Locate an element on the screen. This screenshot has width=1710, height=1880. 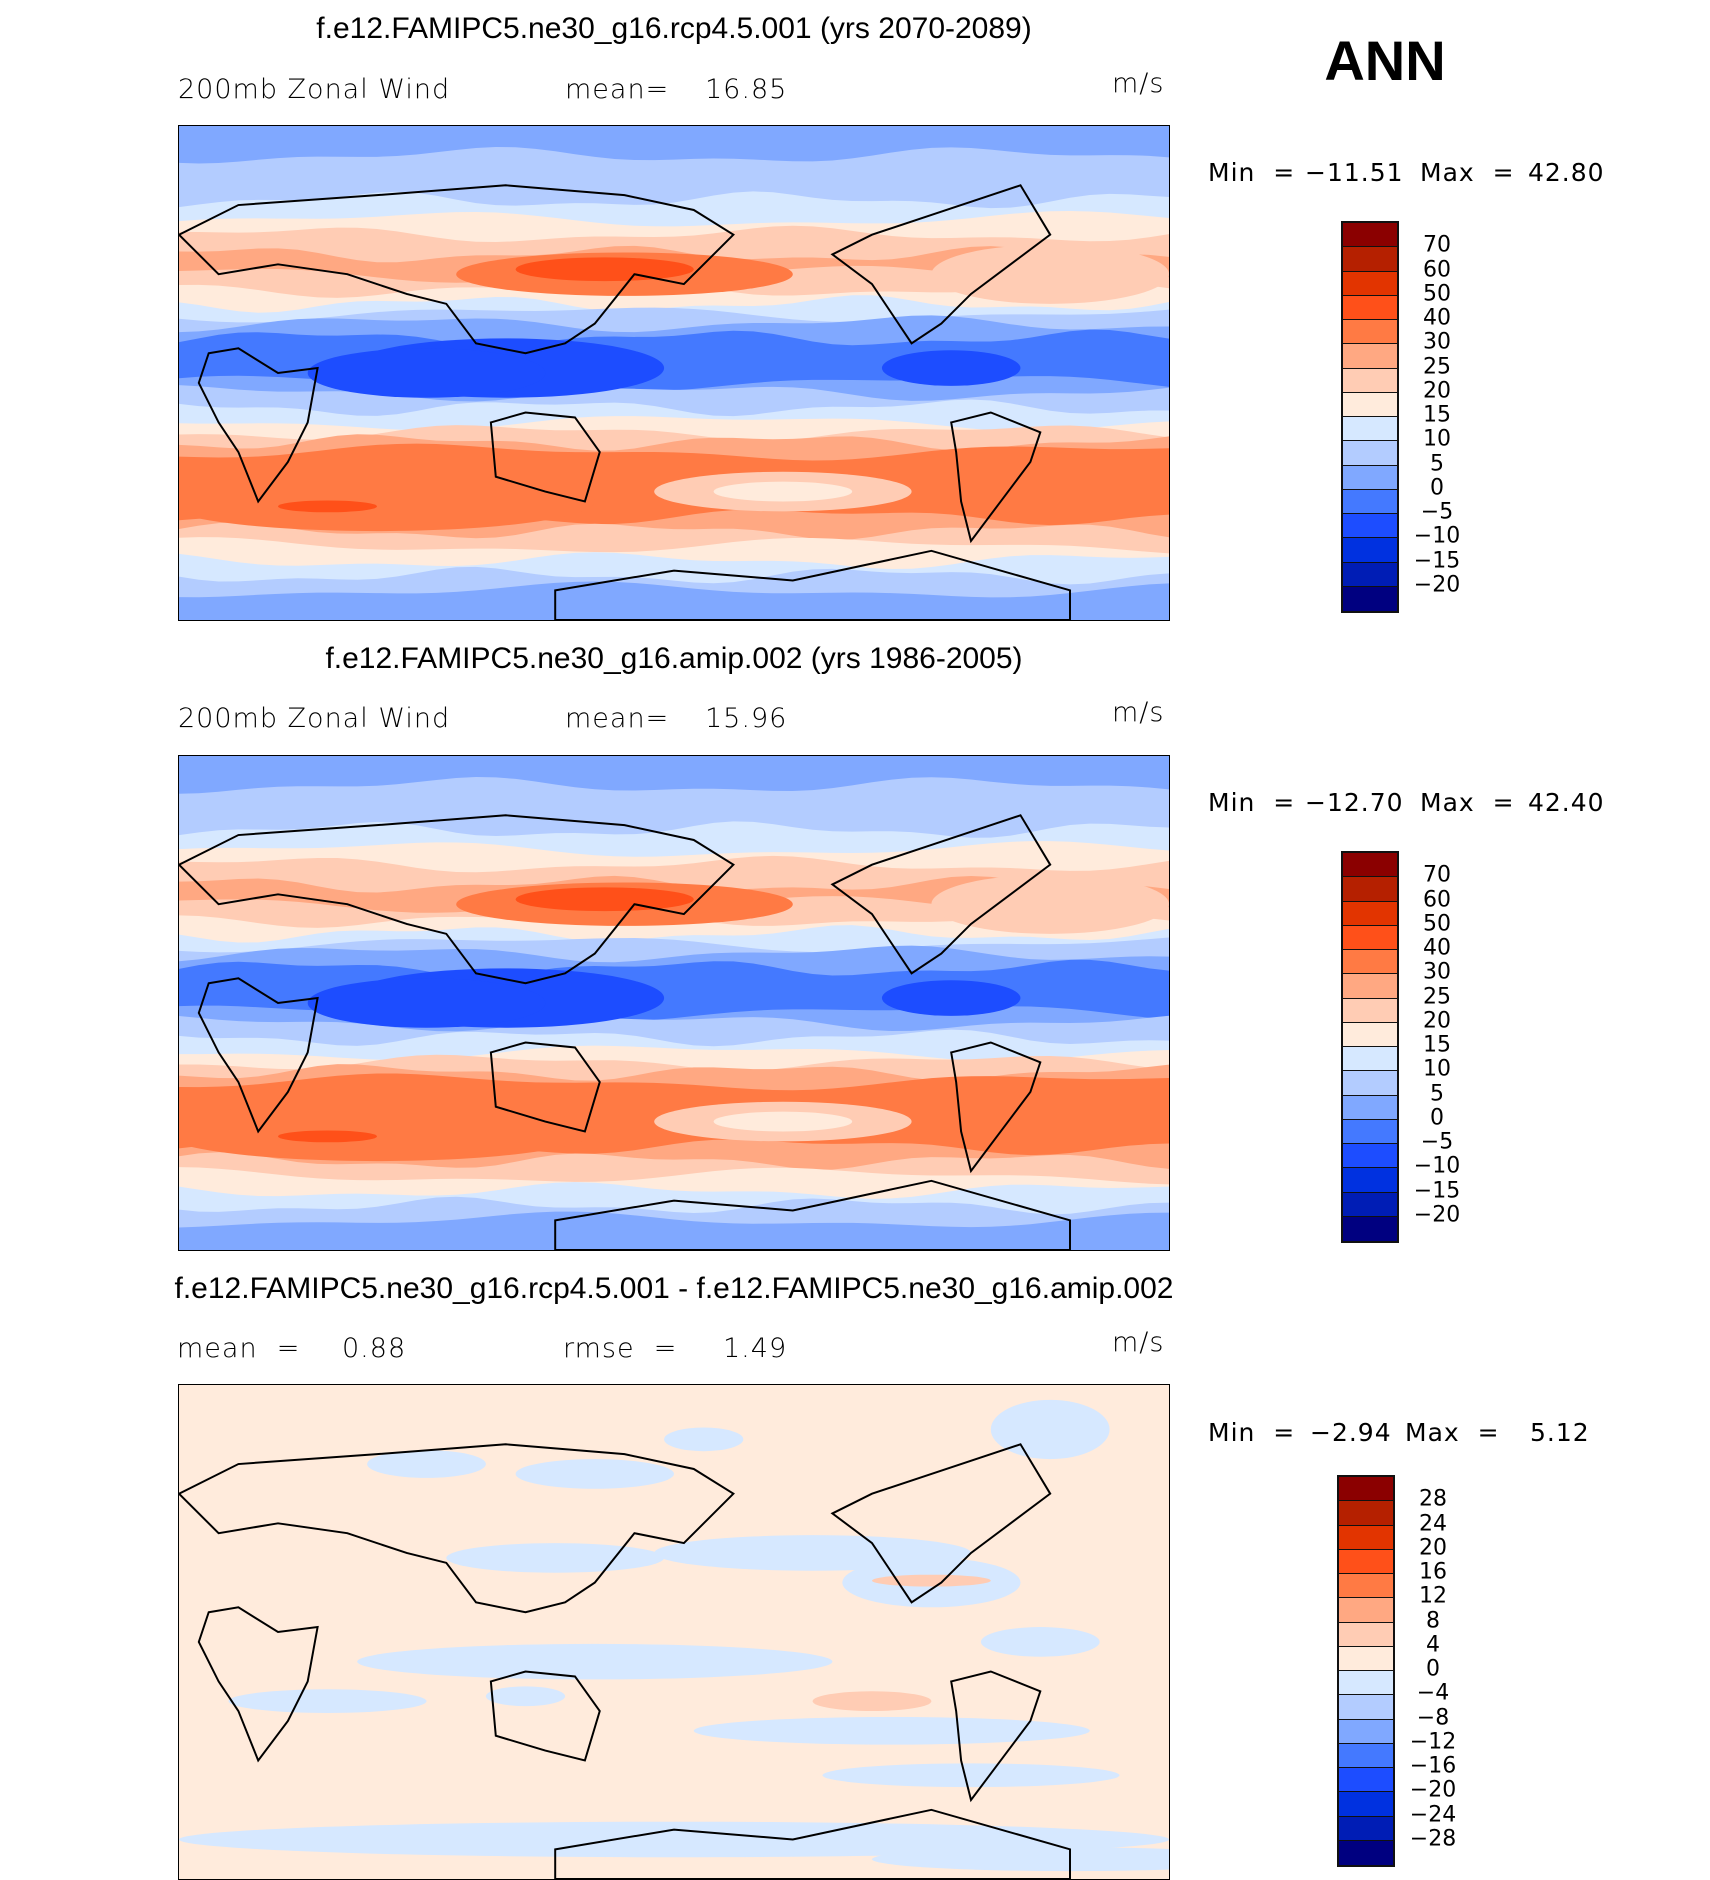
colorbar-label: 30 is located at coordinates (1437, 342).